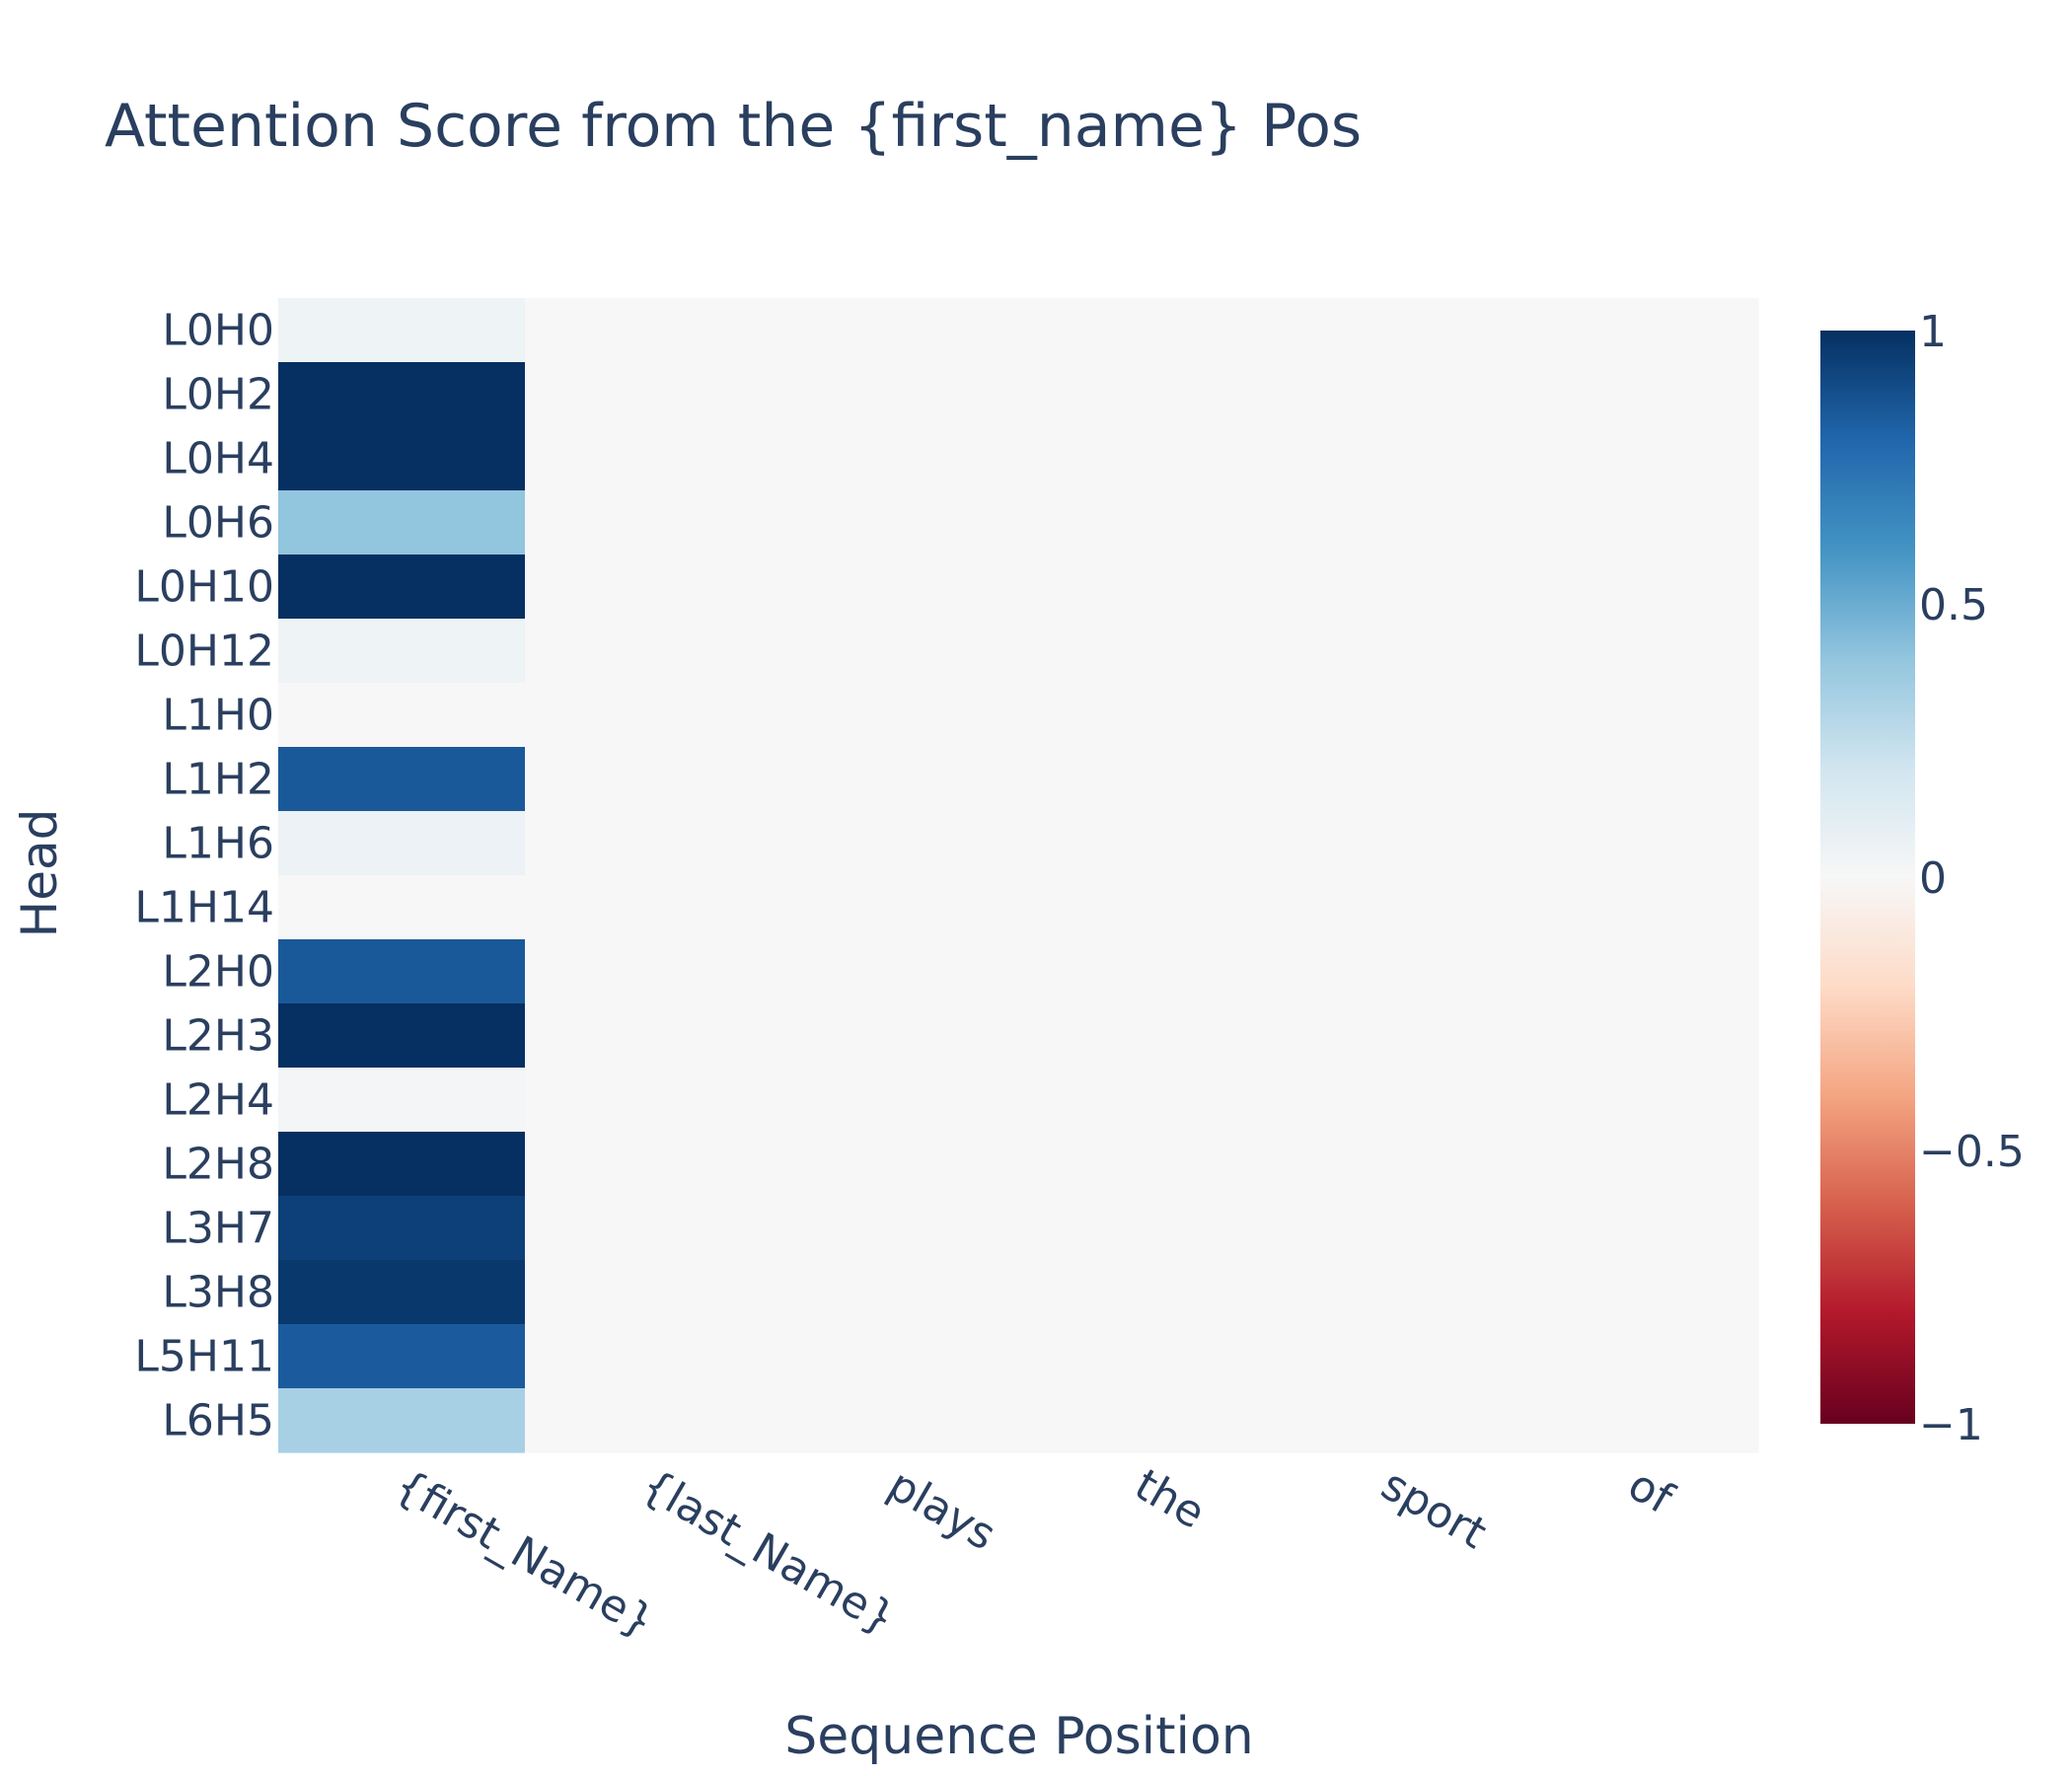 The width and height of the screenshot is (2072, 1776). I want to click on y-tick-label: L2H4, so click(218, 1100).